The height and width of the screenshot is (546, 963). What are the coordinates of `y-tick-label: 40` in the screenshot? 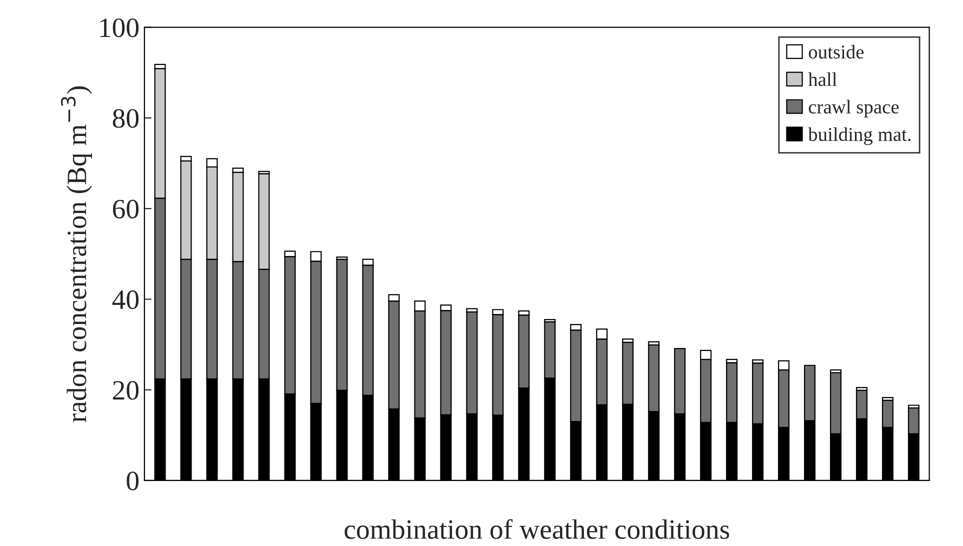 It's located at (125, 300).